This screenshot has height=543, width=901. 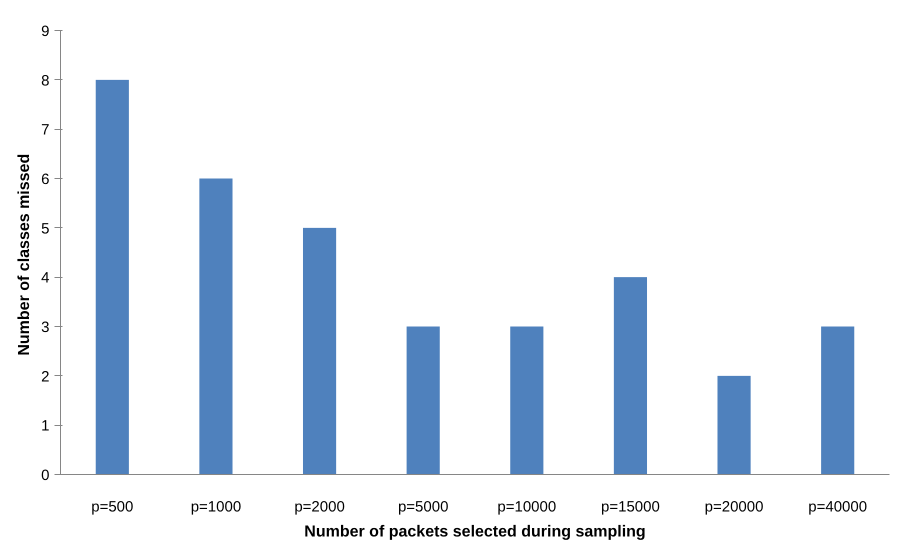 What do you see at coordinates (838, 507) in the screenshot?
I see `x-tick-label: p=40000` at bounding box center [838, 507].